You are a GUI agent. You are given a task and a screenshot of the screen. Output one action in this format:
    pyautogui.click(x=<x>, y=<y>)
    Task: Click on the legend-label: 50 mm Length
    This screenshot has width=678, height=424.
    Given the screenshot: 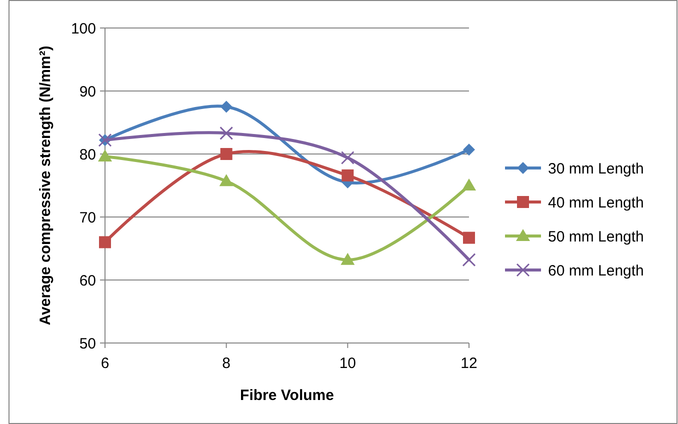 What is the action you would take?
    pyautogui.click(x=596, y=237)
    